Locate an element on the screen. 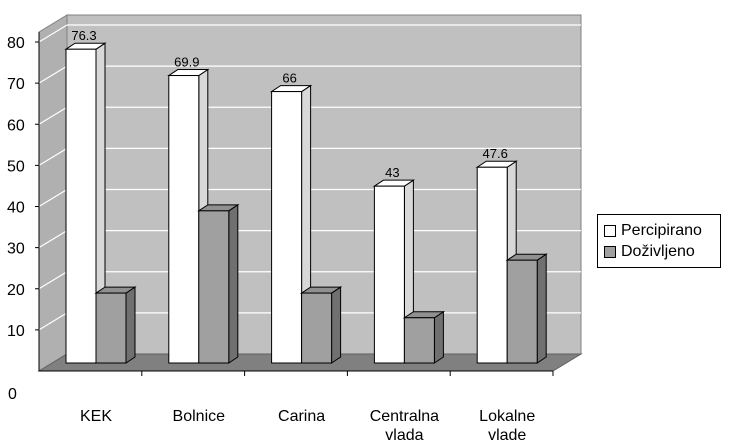 This screenshot has height=446, width=735. x-tick-label: Carina is located at coordinates (301, 416).